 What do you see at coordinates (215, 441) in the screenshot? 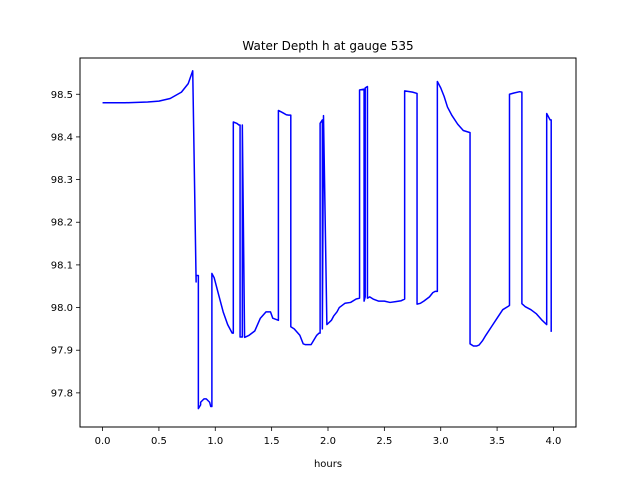
I see `x-tick-label: 1.0` at bounding box center [215, 441].